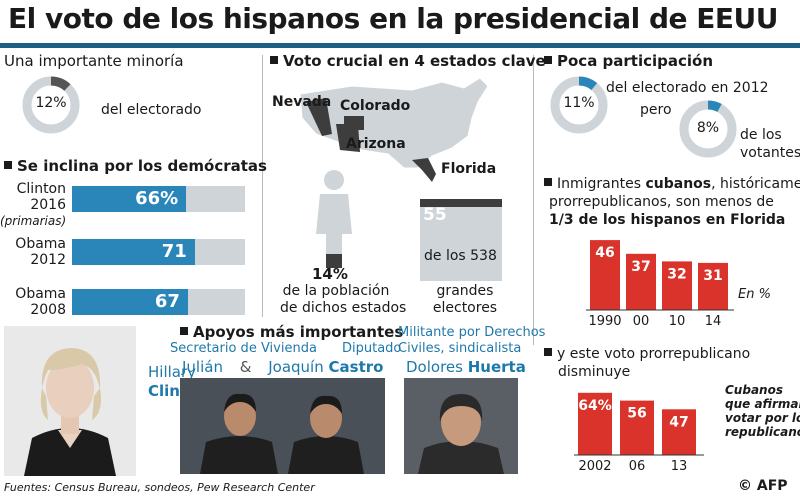 The width and height of the screenshot is (800, 503). I want to click on decline-line2: disminuye, so click(594, 372).